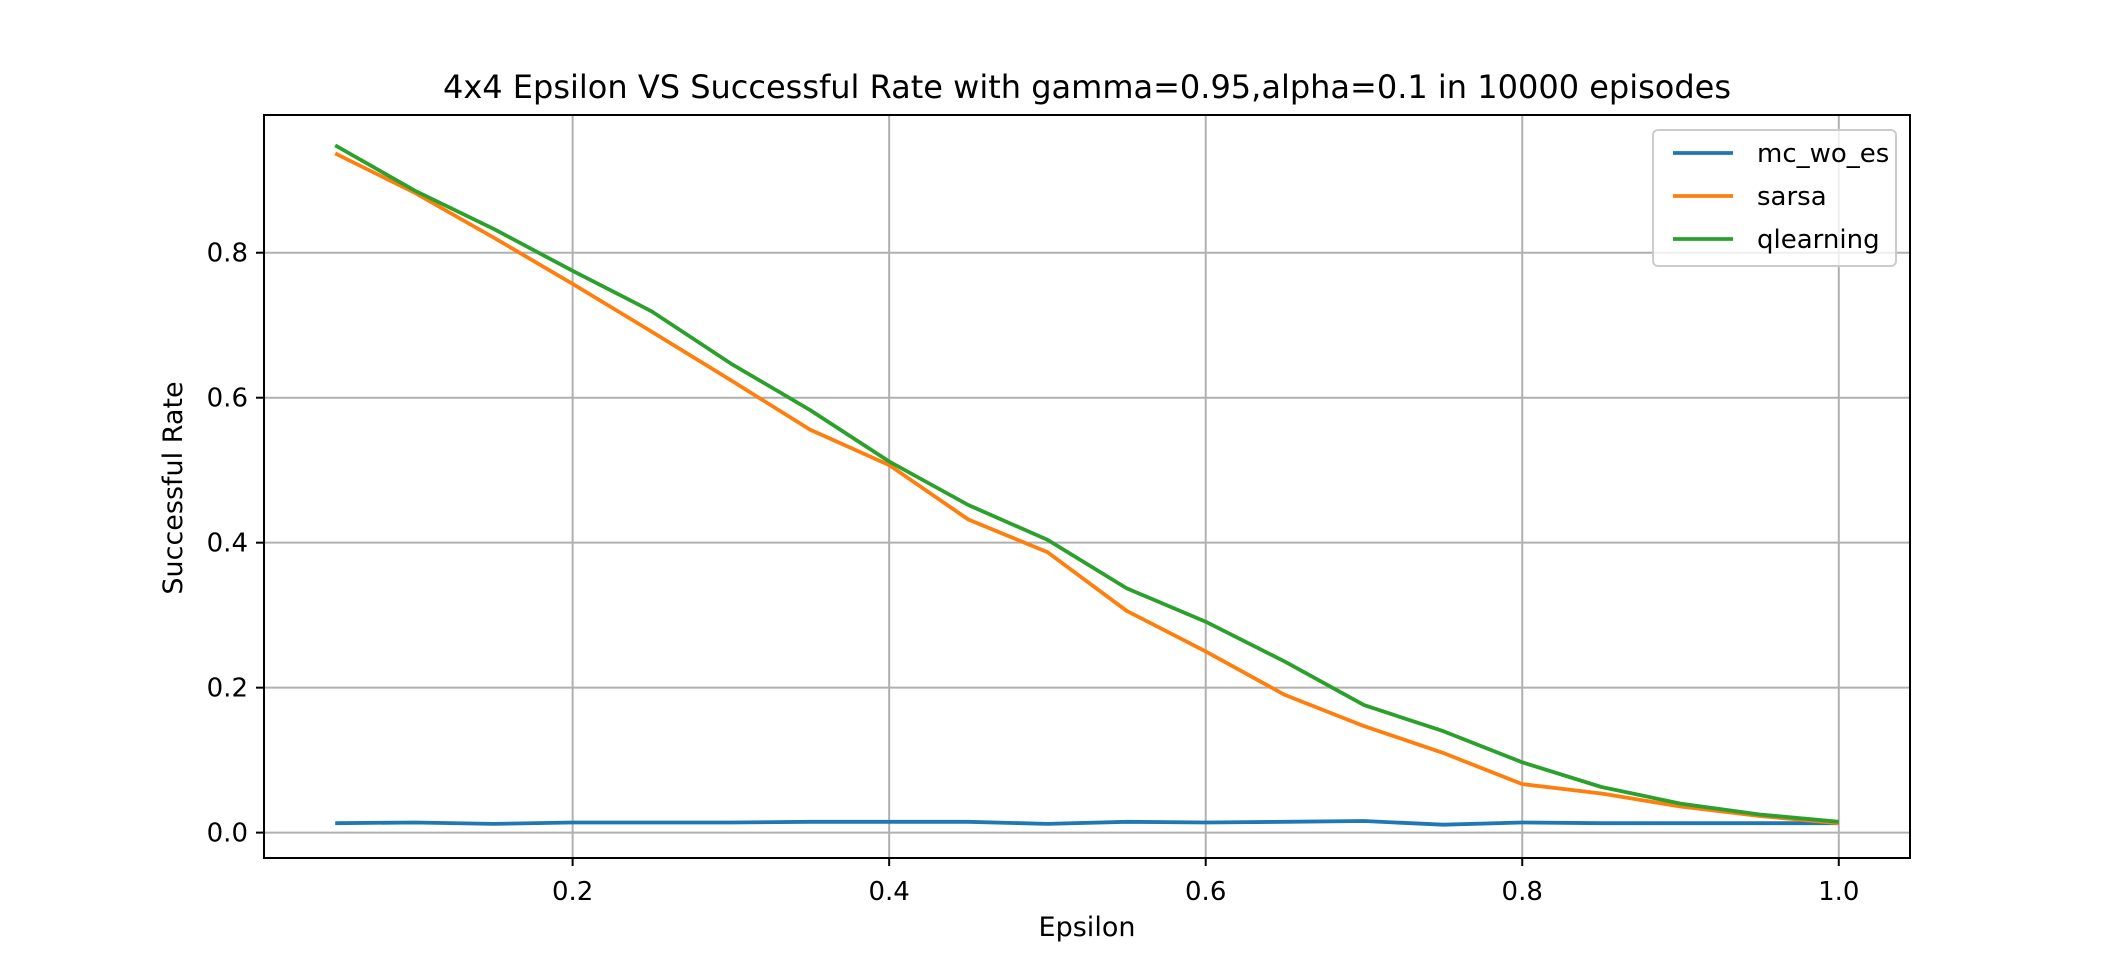 Image resolution: width=2110 pixels, height=960 pixels. Describe the element at coordinates (227, 544) in the screenshot. I see `y-tick-label: 0.4` at that location.